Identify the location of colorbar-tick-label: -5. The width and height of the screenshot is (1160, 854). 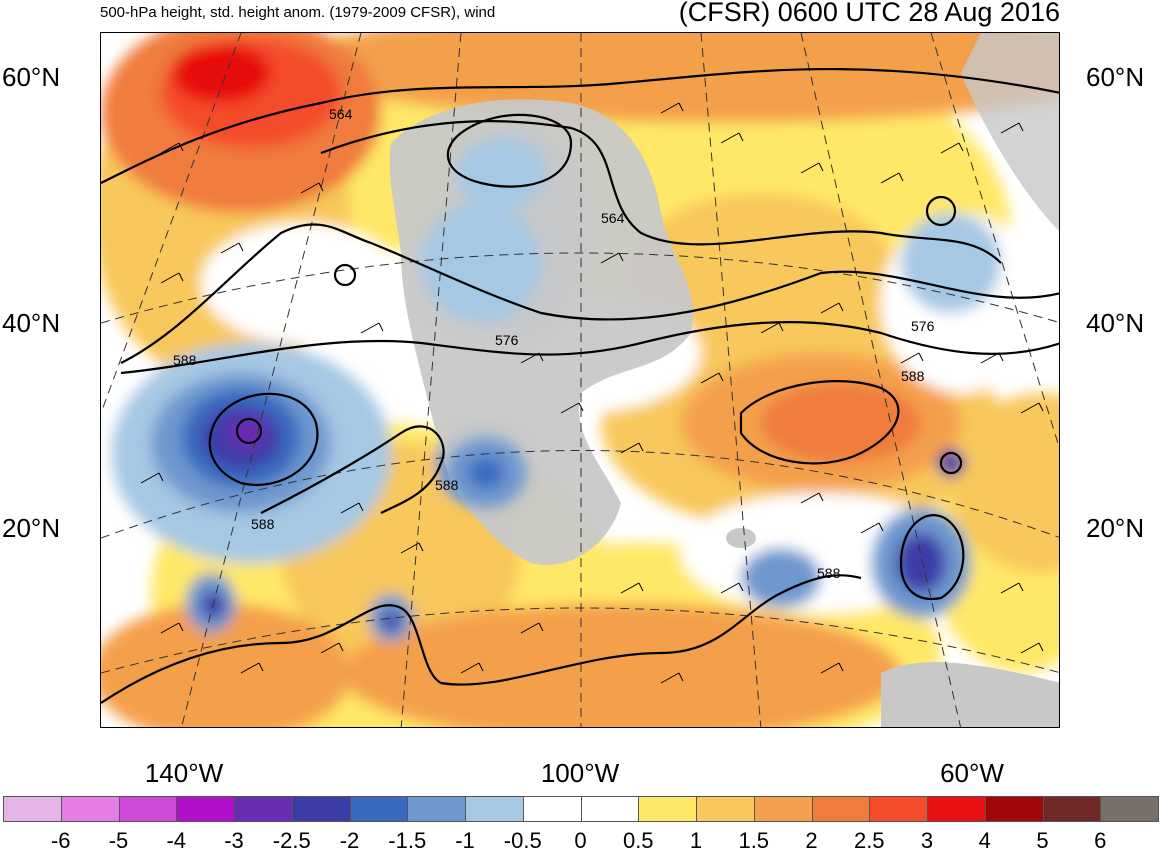
(118, 840).